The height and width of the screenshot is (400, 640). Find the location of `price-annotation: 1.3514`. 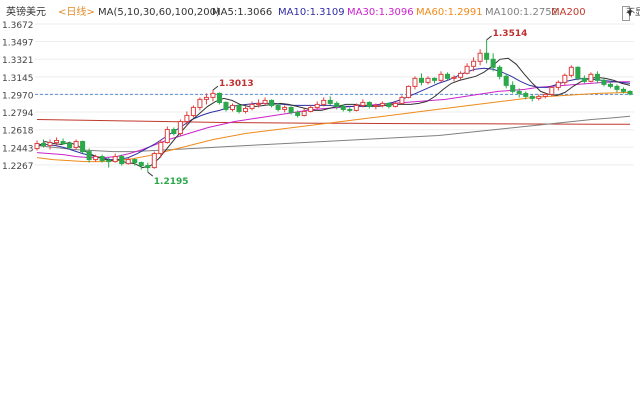

price-annotation: 1.3514 is located at coordinates (510, 34).